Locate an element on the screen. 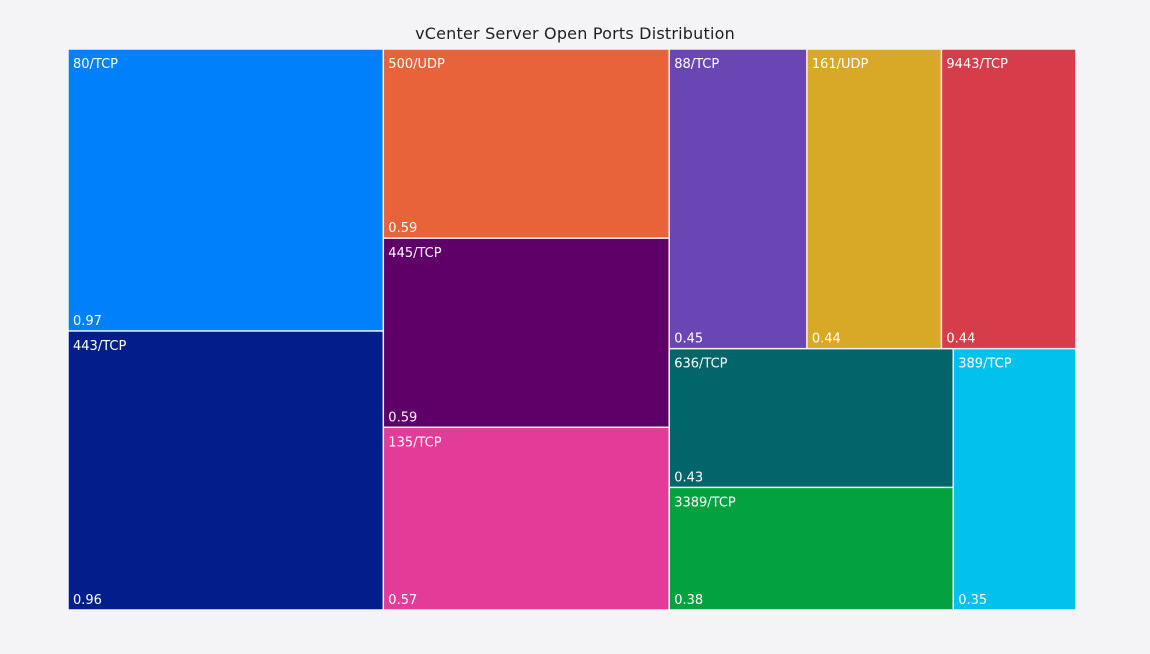 The height and width of the screenshot is (654, 1150). tile-label: 389/TCP is located at coordinates (984, 364).